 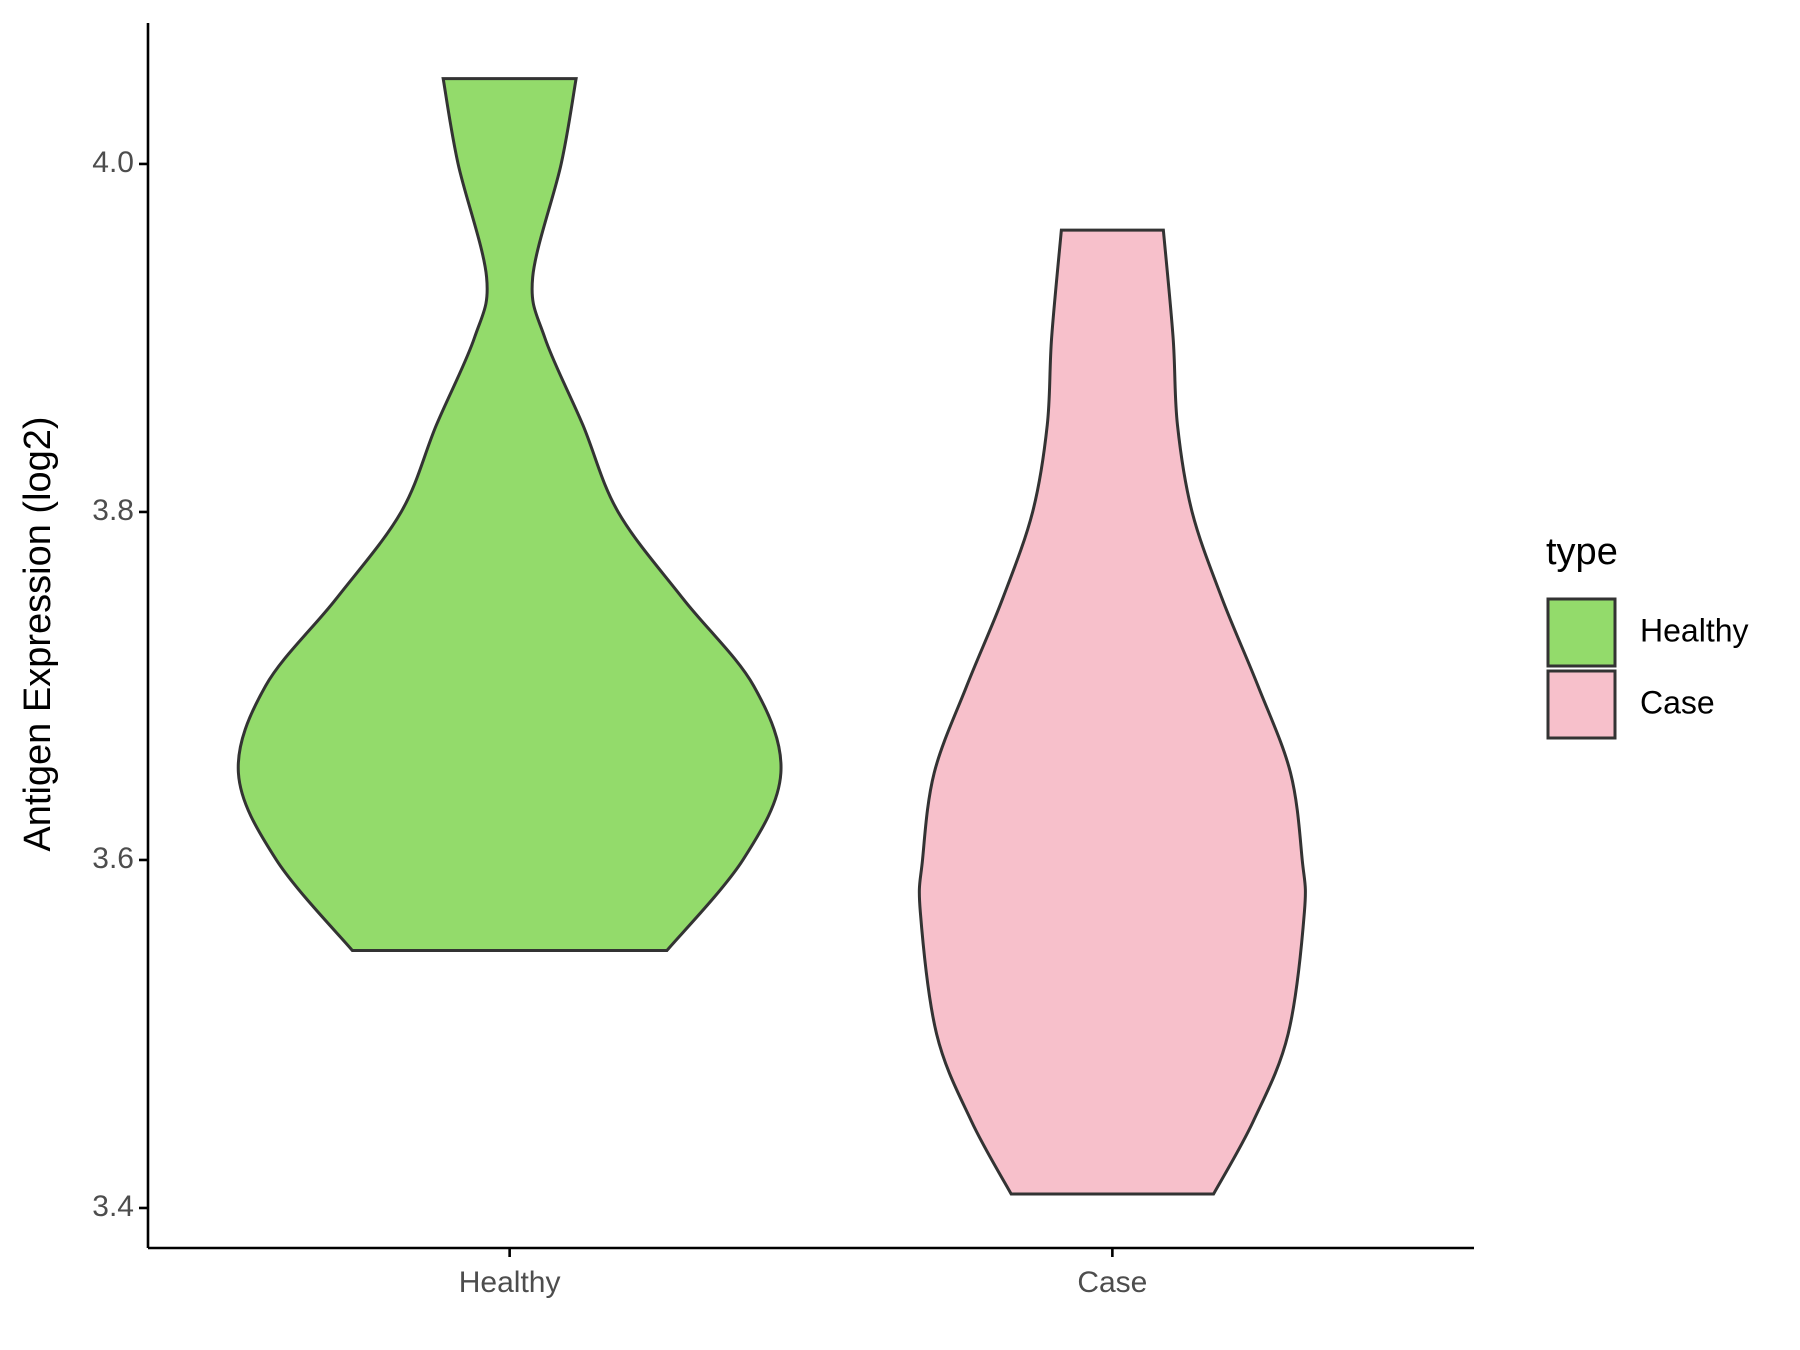 I want to click on x-tick-label: Case, so click(x=1112, y=1282).